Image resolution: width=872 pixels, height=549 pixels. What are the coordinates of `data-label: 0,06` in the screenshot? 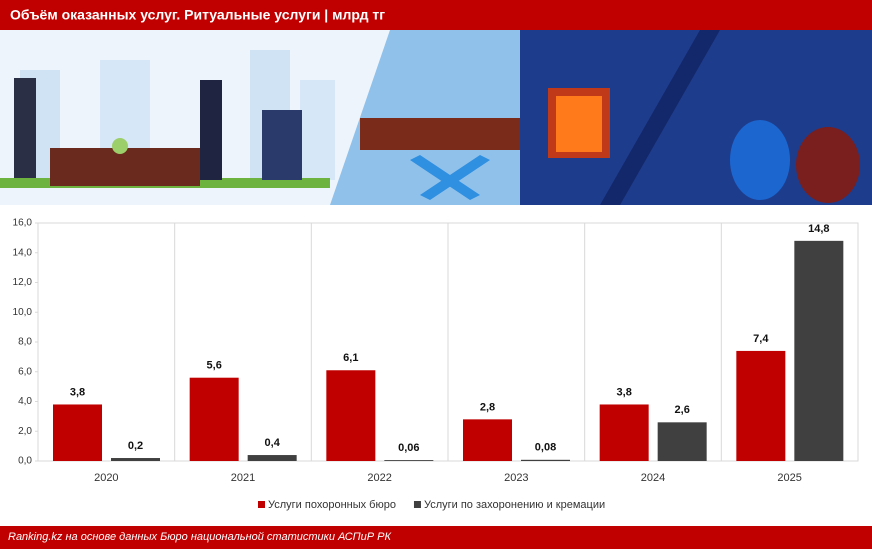 It's located at (408, 448).